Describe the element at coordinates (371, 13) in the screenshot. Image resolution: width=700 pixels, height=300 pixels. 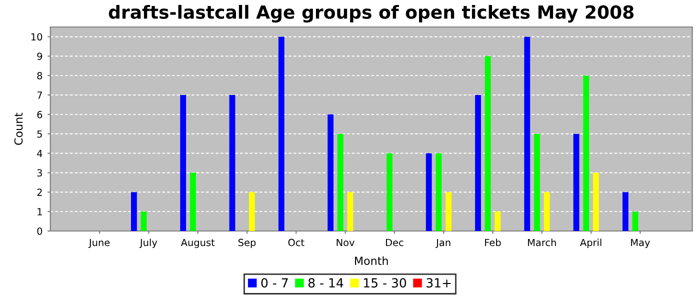
I see `chart-title: drafts-lastcall Age groups of open tickets May 2008` at that location.